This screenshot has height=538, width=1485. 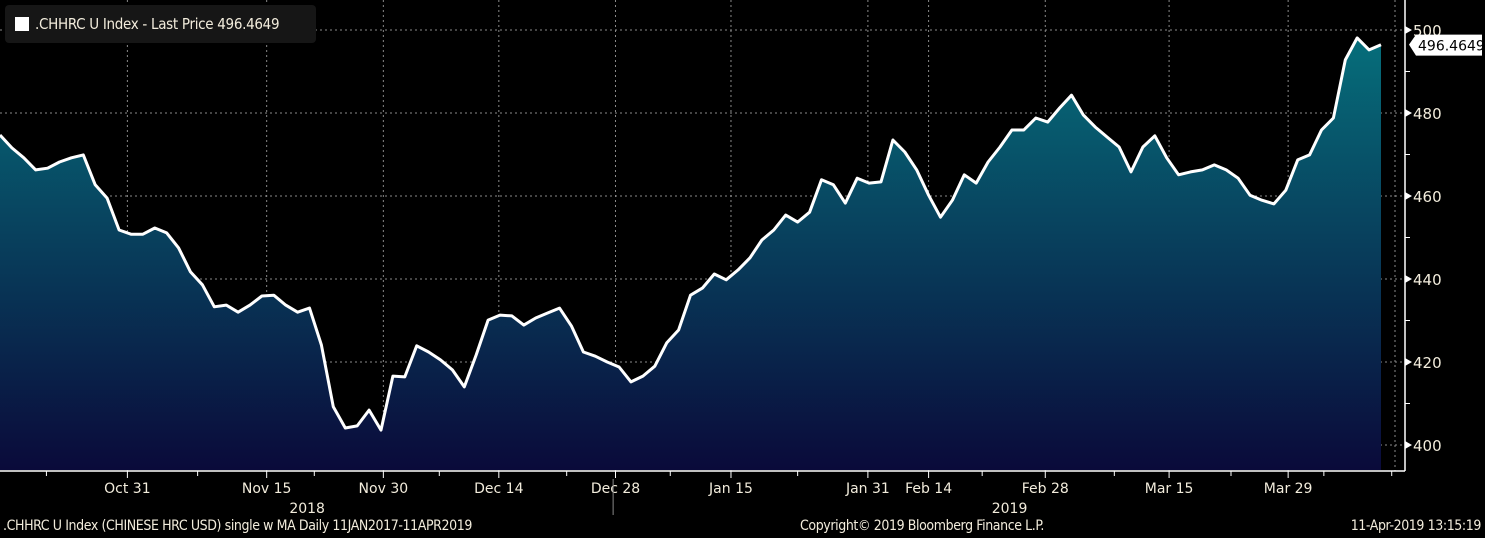 What do you see at coordinates (928, 489) in the screenshot?
I see `x-tick-label: Feb 14` at bounding box center [928, 489].